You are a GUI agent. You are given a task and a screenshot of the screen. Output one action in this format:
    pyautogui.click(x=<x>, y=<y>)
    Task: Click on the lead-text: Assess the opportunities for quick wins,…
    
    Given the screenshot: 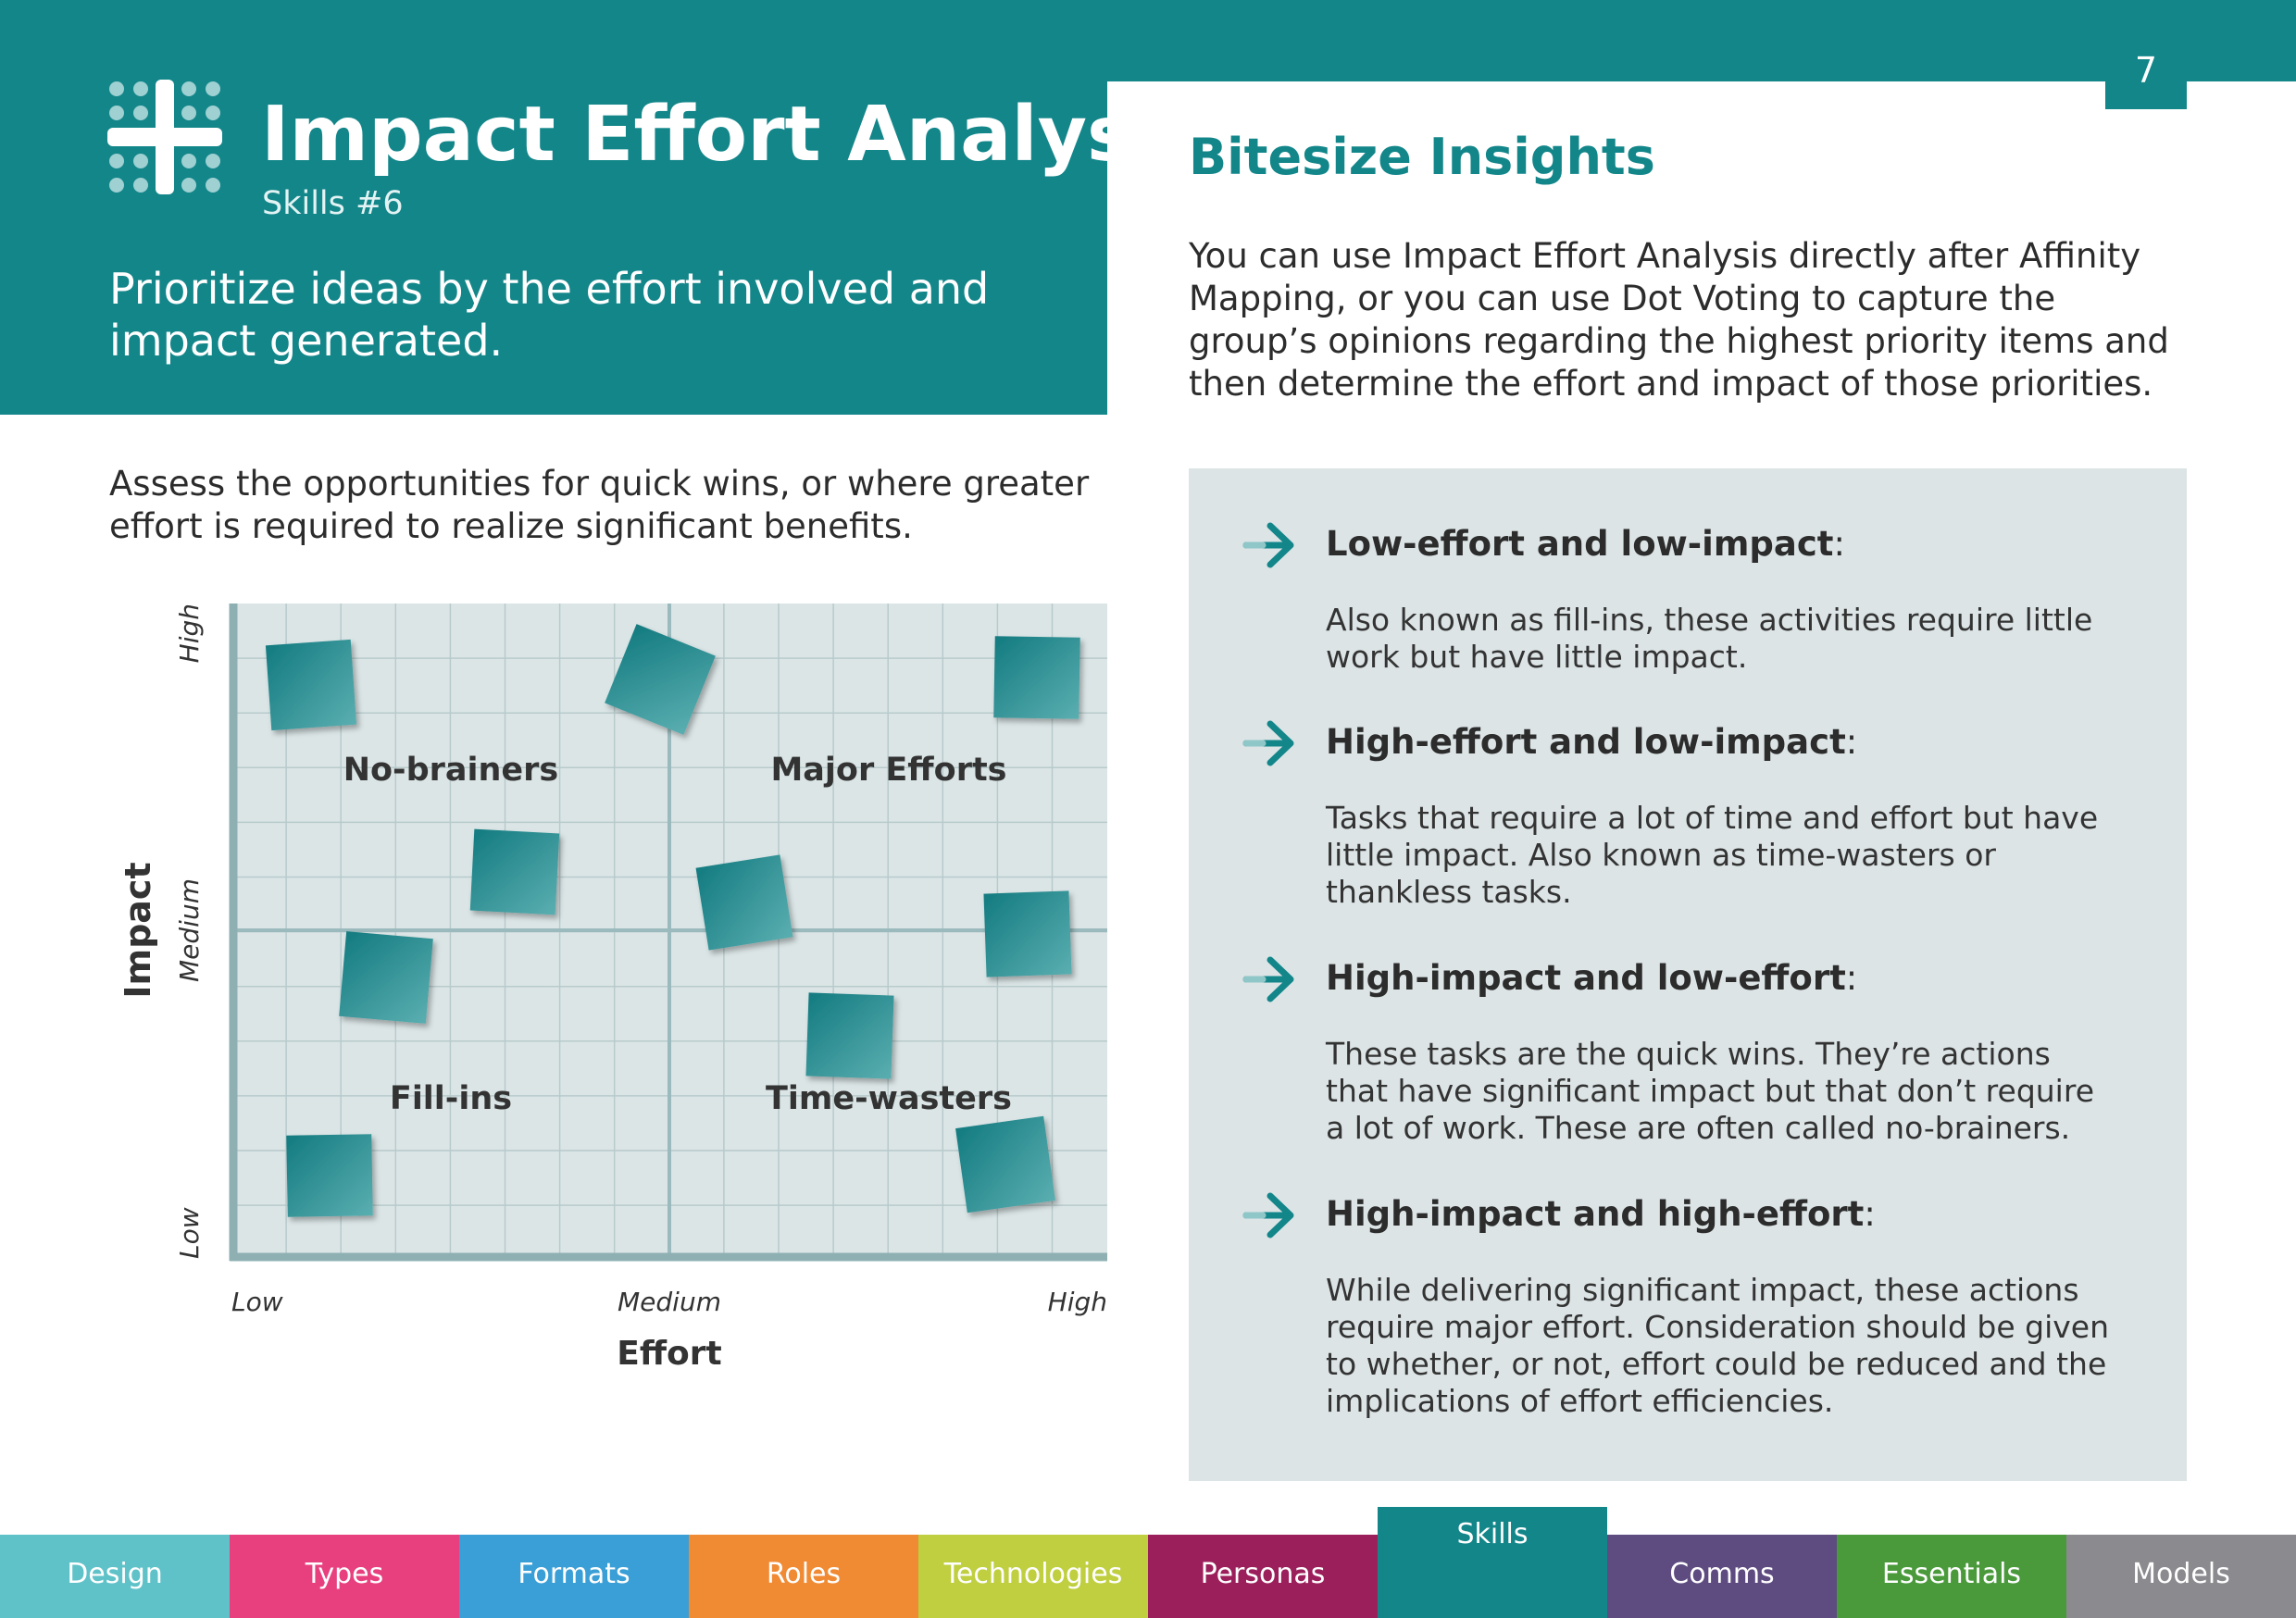 What is the action you would take?
    pyautogui.click(x=599, y=505)
    